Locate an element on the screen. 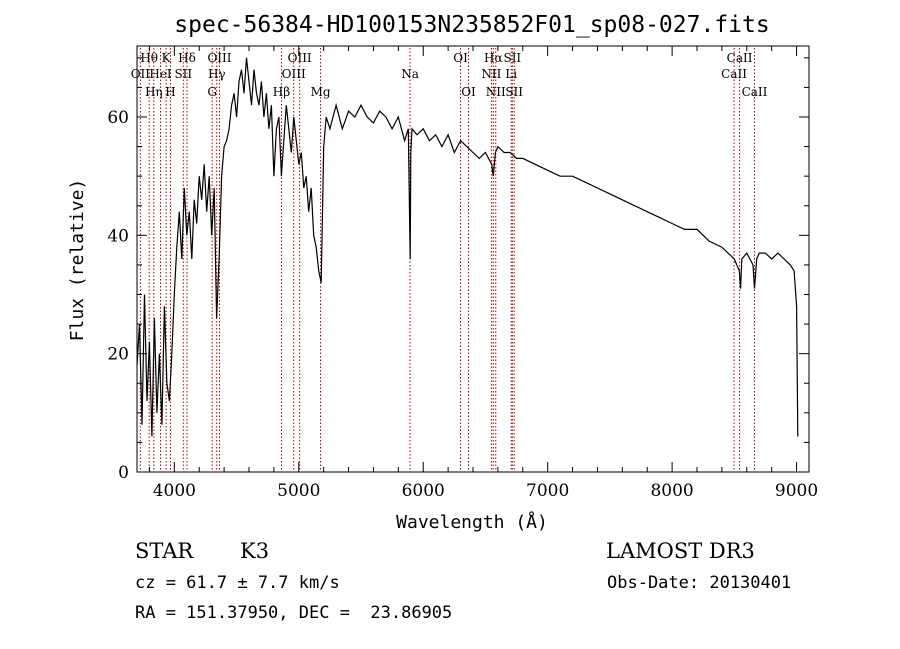  x-tick-label: 5000 is located at coordinates (298, 491).